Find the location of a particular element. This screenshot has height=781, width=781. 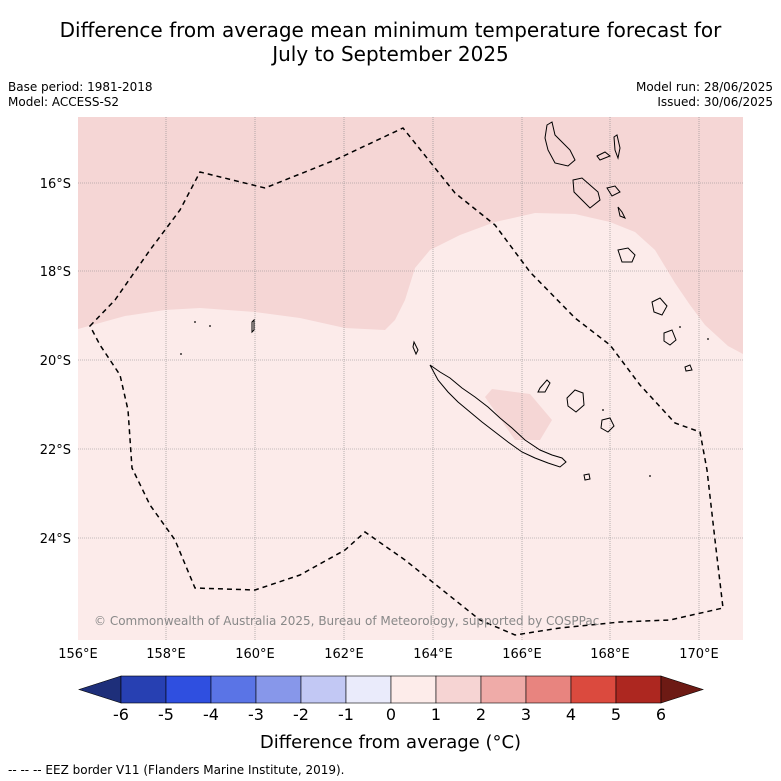

colorbar-tick-label: -1 is located at coordinates (346, 714).